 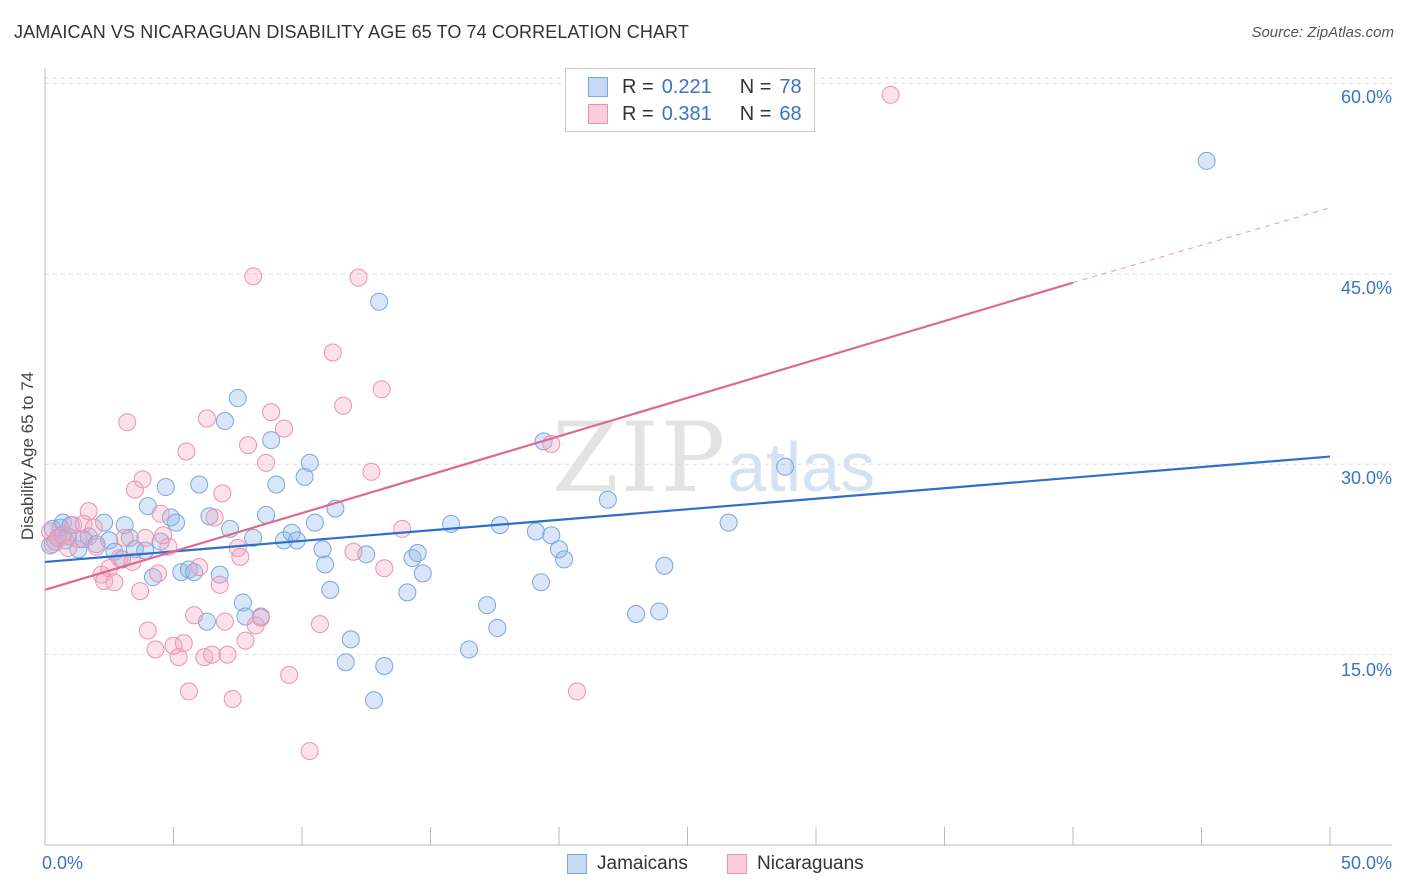 I want to click on trendline-jamaicans, so click(x=687, y=509).